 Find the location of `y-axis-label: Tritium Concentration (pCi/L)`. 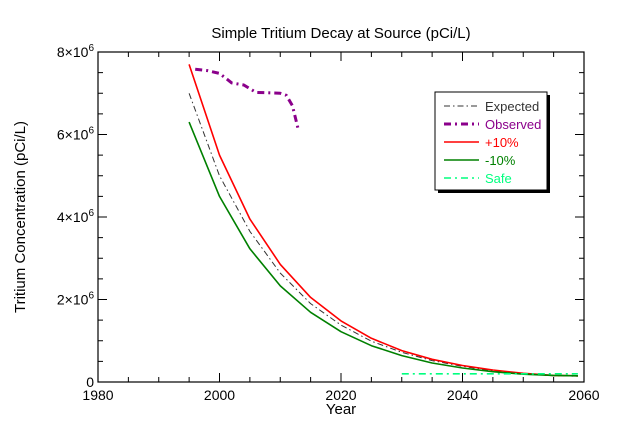

y-axis-label: Tritium Concentration (pCi/L) is located at coordinates (20, 217).